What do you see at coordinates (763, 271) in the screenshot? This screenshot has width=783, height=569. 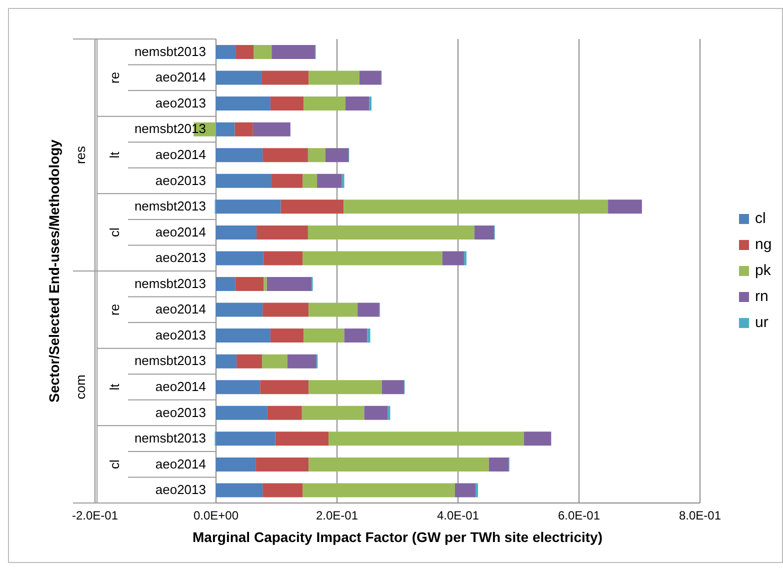 I see `legend-label: pk` at bounding box center [763, 271].